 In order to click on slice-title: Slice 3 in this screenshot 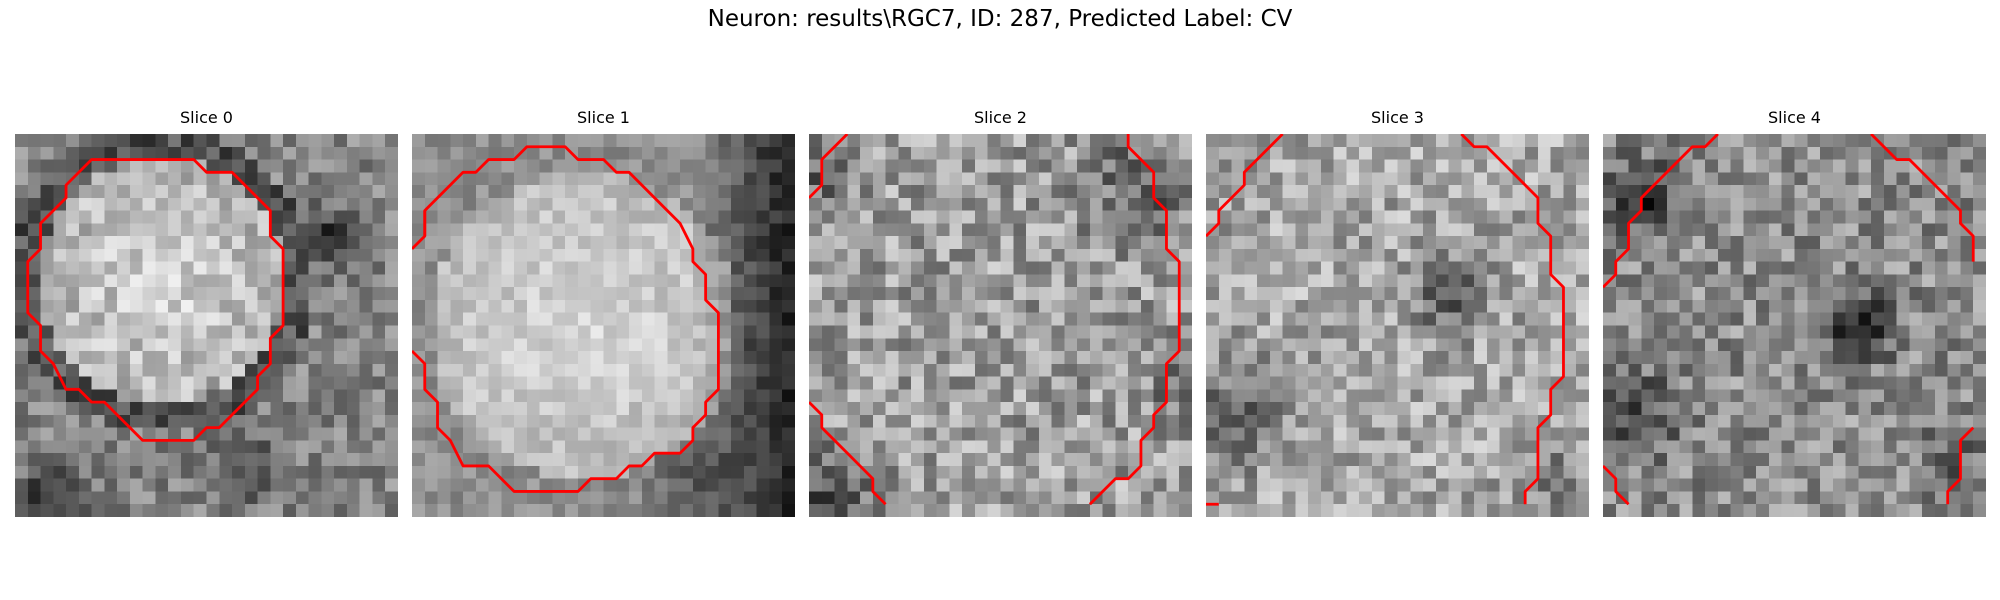, I will do `click(1397, 117)`.